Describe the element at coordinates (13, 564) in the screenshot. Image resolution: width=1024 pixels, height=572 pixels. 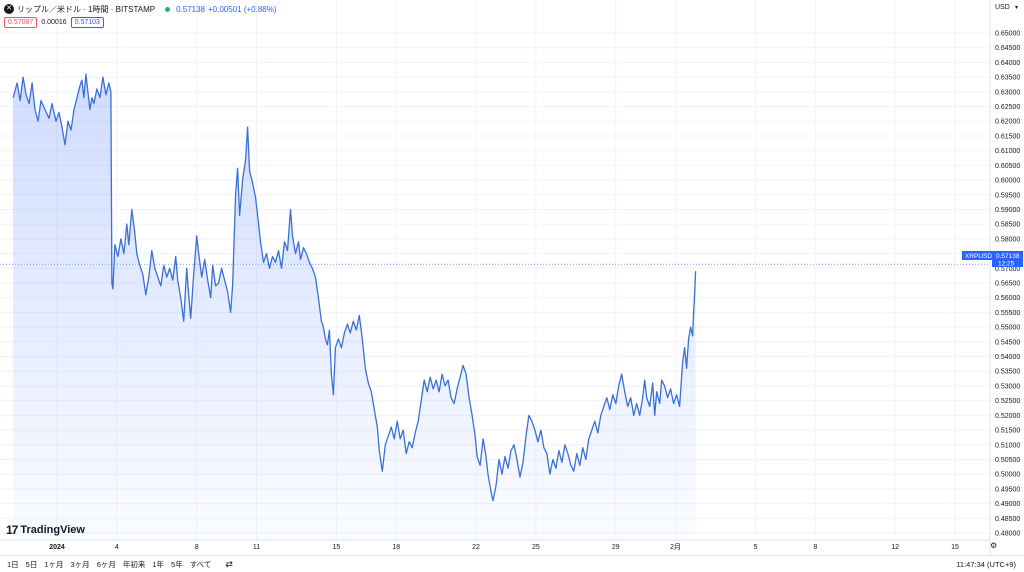
I see `range-1d-button: 1日` at that location.